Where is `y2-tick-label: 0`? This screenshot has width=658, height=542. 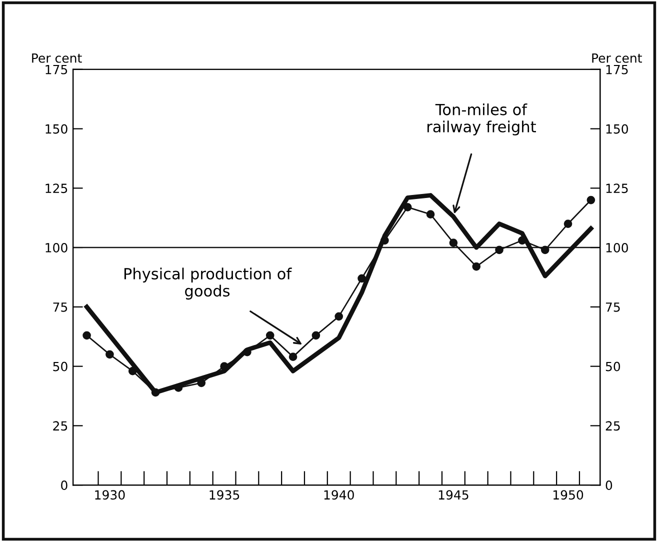 y2-tick-label: 0 is located at coordinates (609, 485).